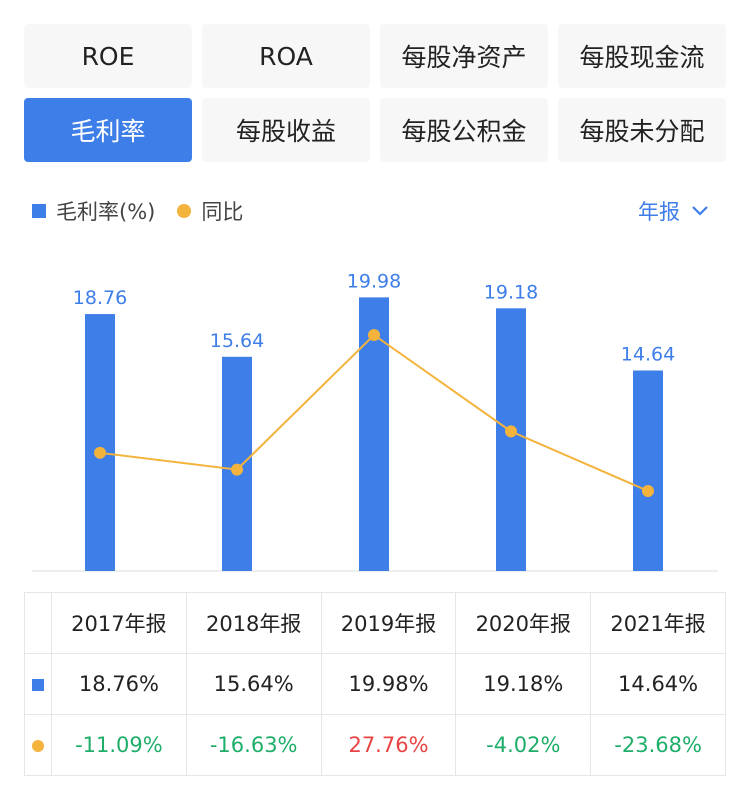 This screenshot has width=750, height=807. What do you see at coordinates (253, 684) in the screenshot?
I see `table-cell: 15.64%` at bounding box center [253, 684].